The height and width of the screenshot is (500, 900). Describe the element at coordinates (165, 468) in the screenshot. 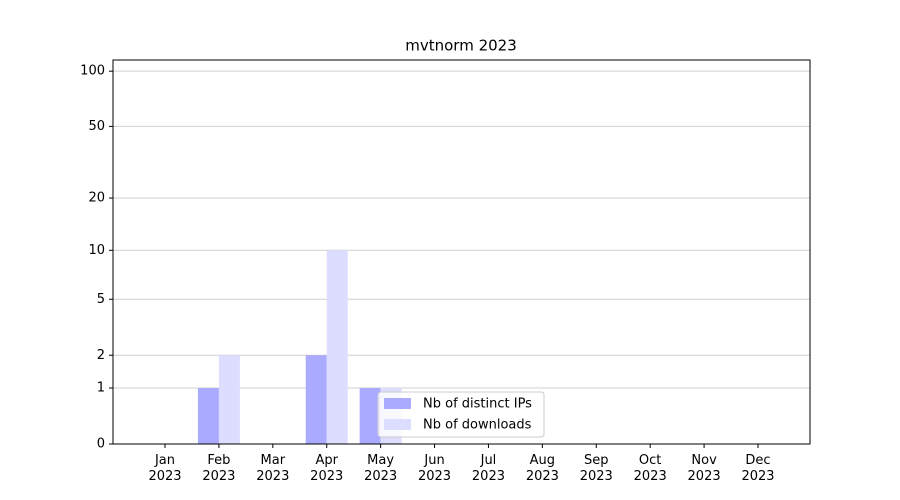

I see `x-tick-label: Jan 2023` at that location.